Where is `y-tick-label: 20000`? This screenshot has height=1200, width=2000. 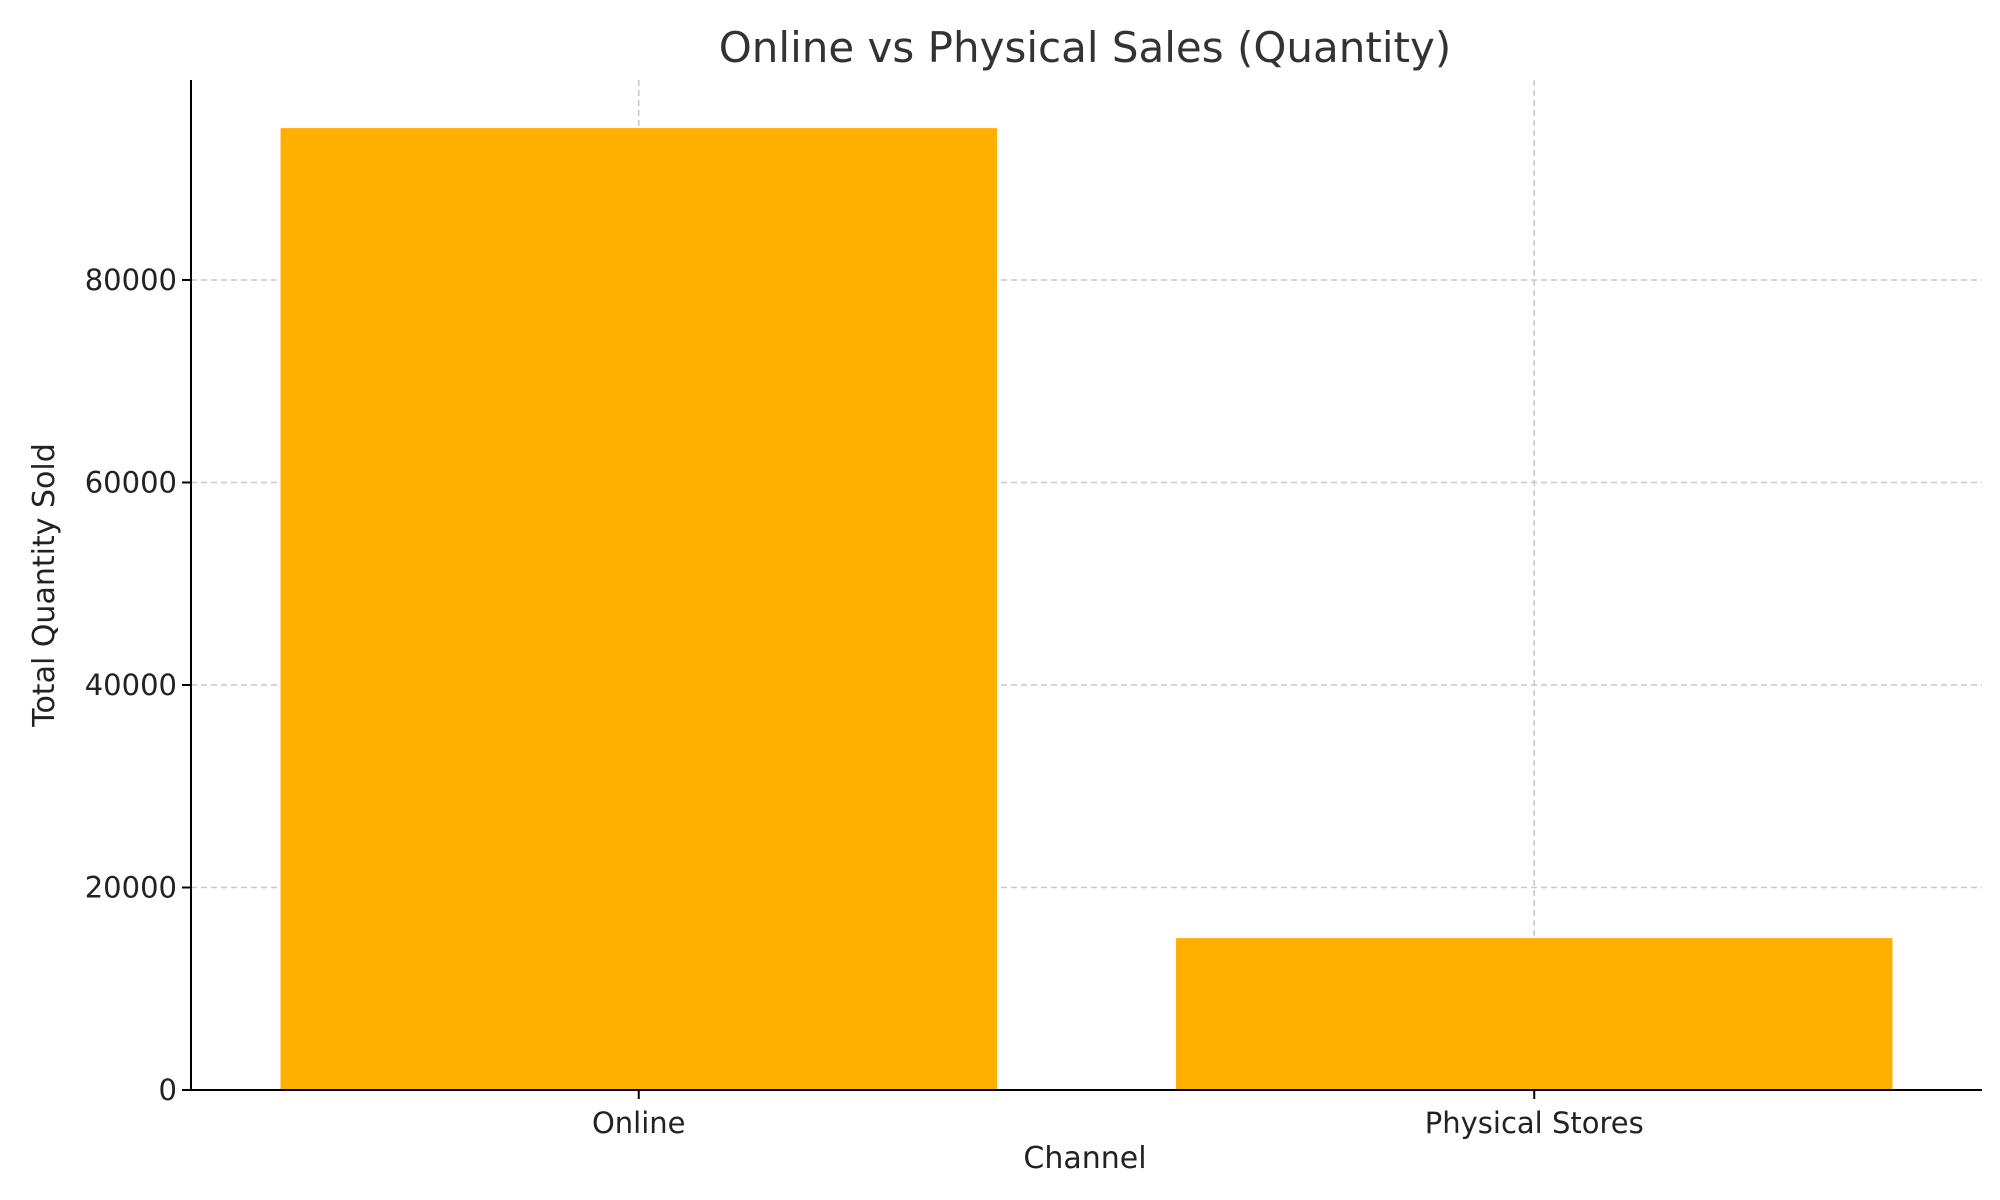
y-tick-label: 20000 is located at coordinates (131, 887).